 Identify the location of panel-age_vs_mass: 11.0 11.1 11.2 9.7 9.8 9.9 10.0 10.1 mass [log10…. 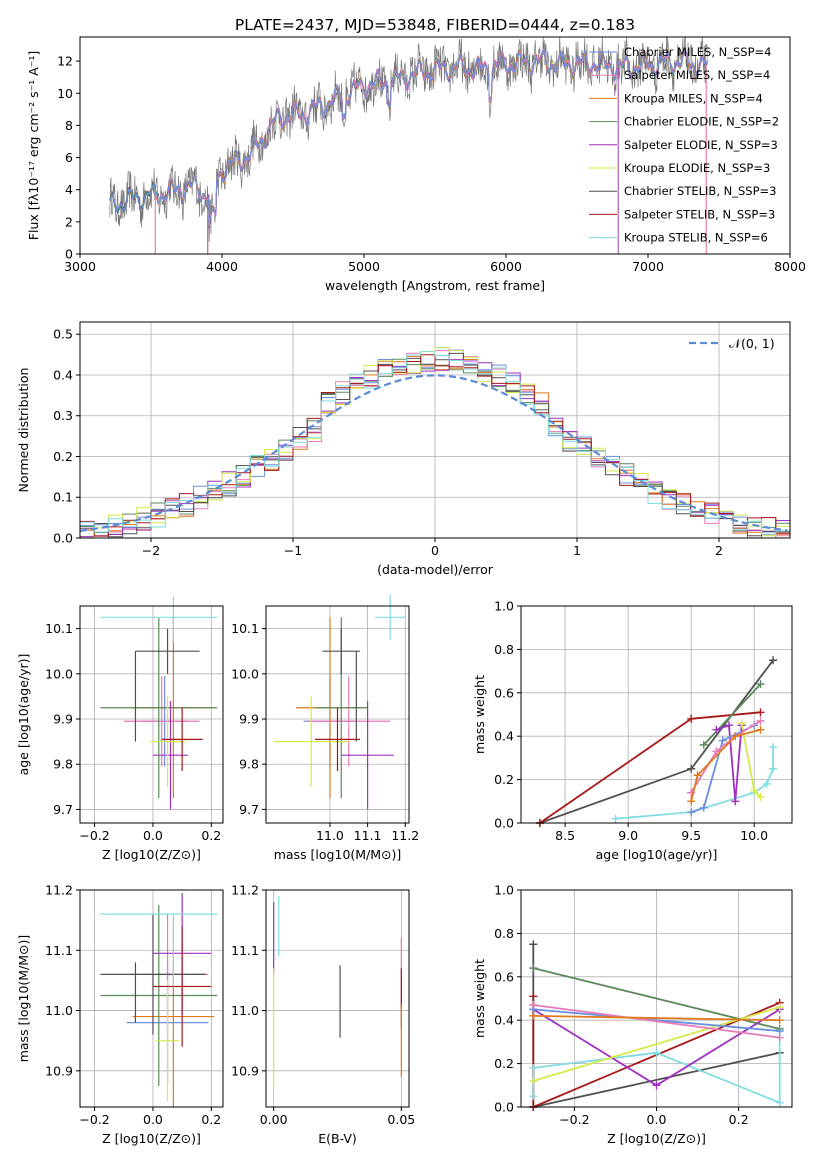
(325, 728).